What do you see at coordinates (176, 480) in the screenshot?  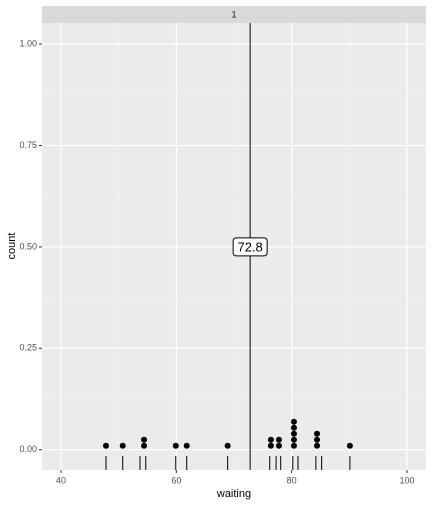 I see `x-tick-label: 60` at bounding box center [176, 480].